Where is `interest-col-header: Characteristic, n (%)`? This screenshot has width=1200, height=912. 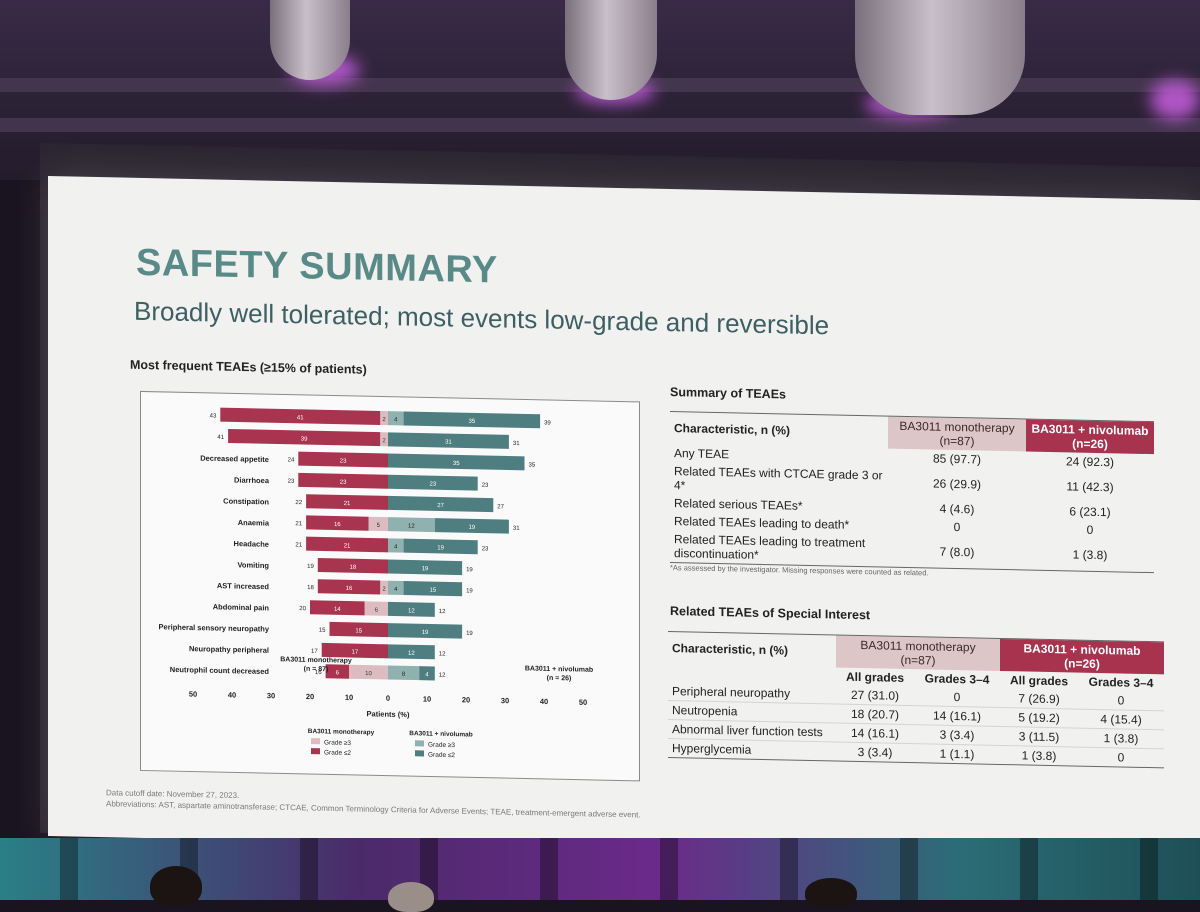 interest-col-header: Characteristic, n (%) is located at coordinates (730, 649).